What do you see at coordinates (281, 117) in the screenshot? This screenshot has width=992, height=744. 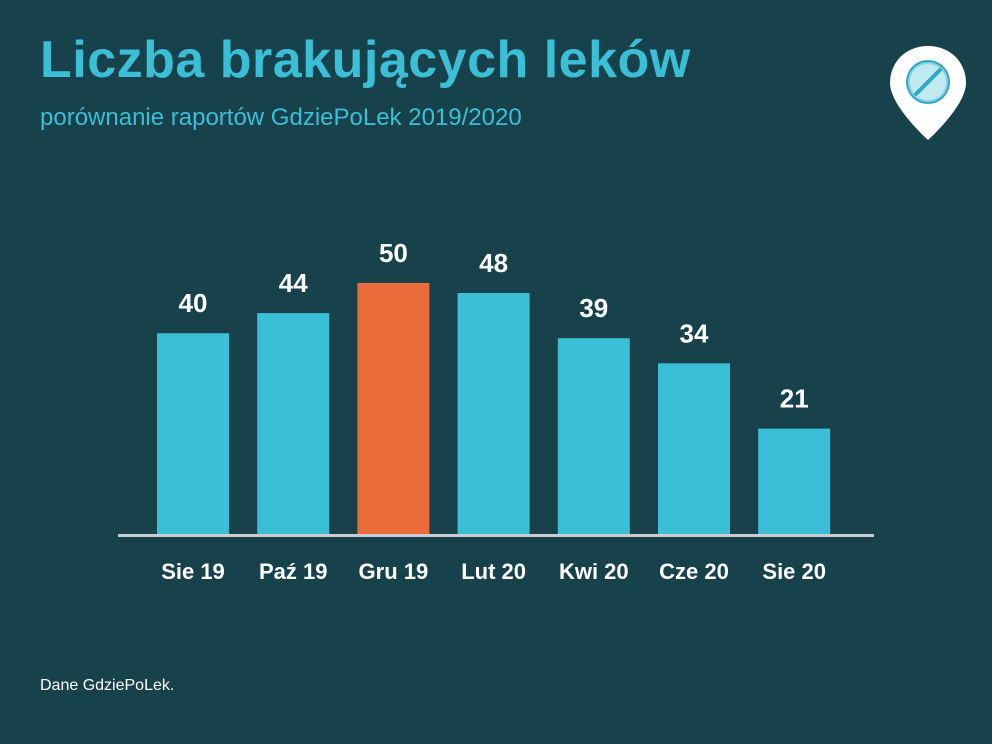 I see `chart-subtitle: porównanie raportów GdziePoLek 2019/2020` at bounding box center [281, 117].